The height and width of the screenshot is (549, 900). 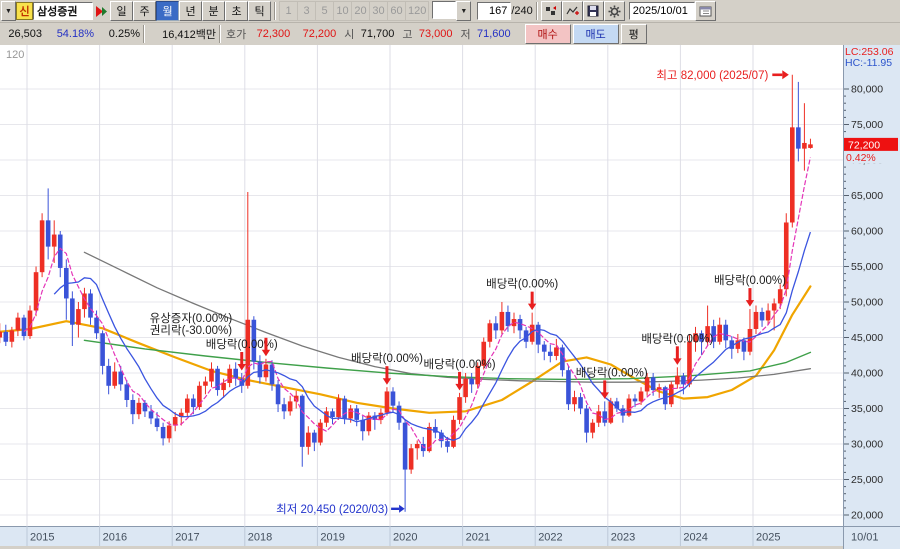 I want to click on period-button-일: 일, so click(x=121, y=11).